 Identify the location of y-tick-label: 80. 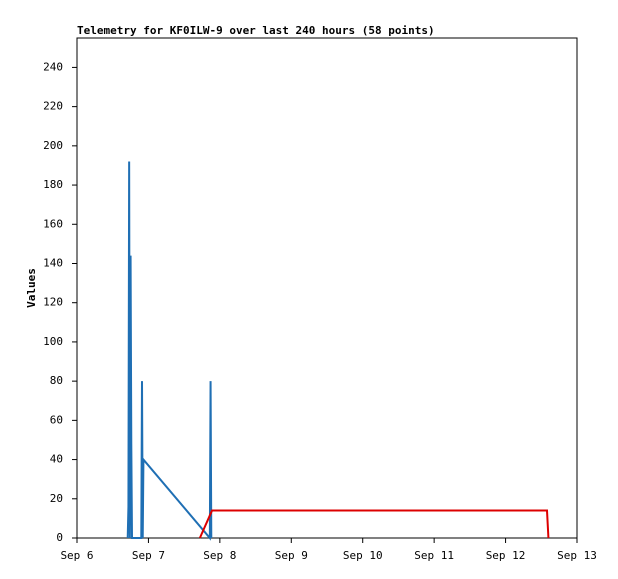
(56, 380).